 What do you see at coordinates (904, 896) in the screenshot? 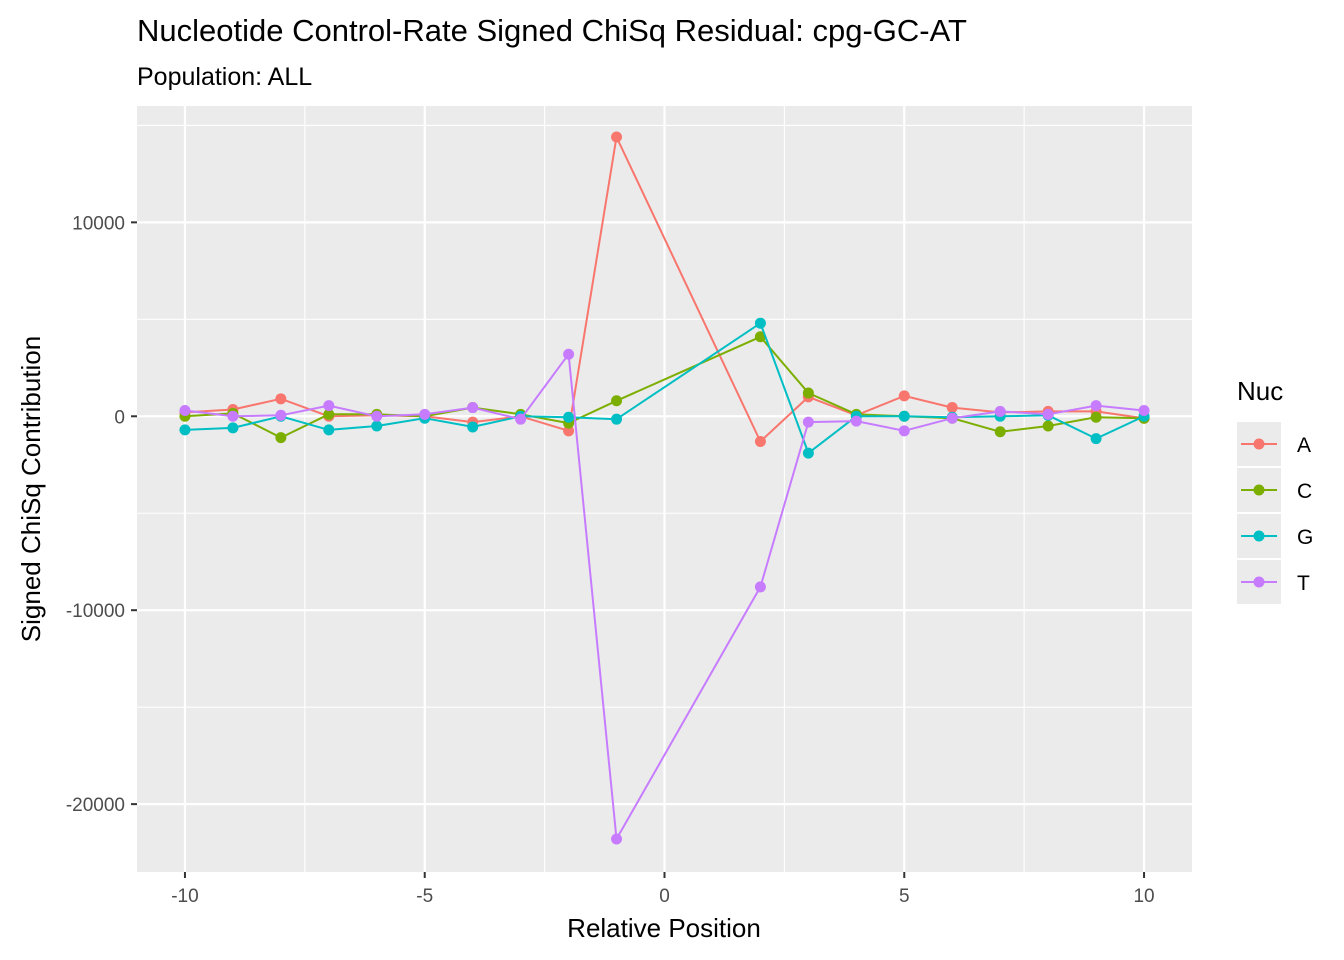
I see `x-tick-label: 5` at bounding box center [904, 896].